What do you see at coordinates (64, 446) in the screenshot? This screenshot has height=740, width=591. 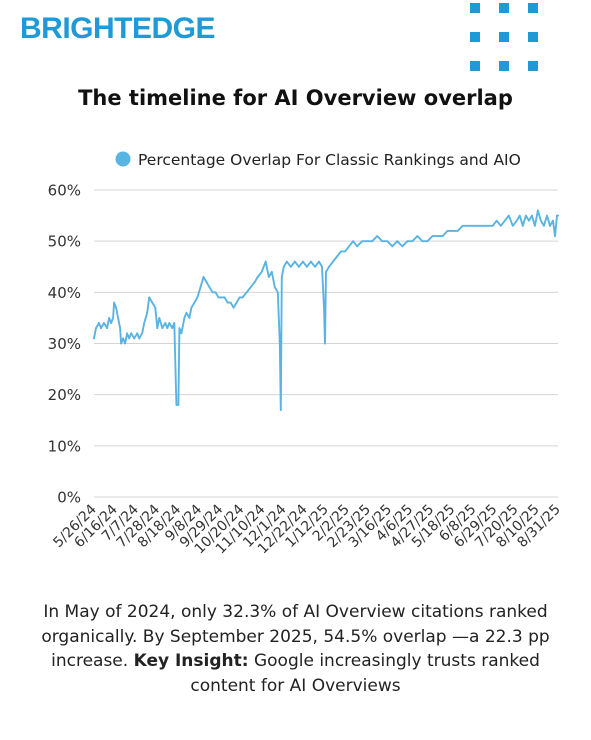 I see `y-tick-label: 10%` at bounding box center [64, 446].